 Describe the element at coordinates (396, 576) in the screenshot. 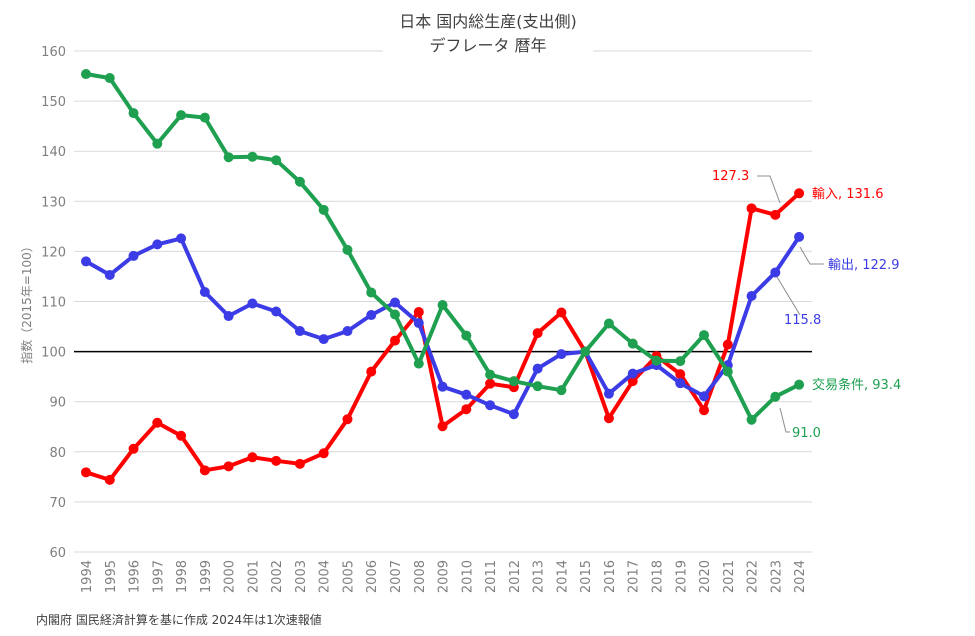

I see `x-tick-label: 2007` at that location.